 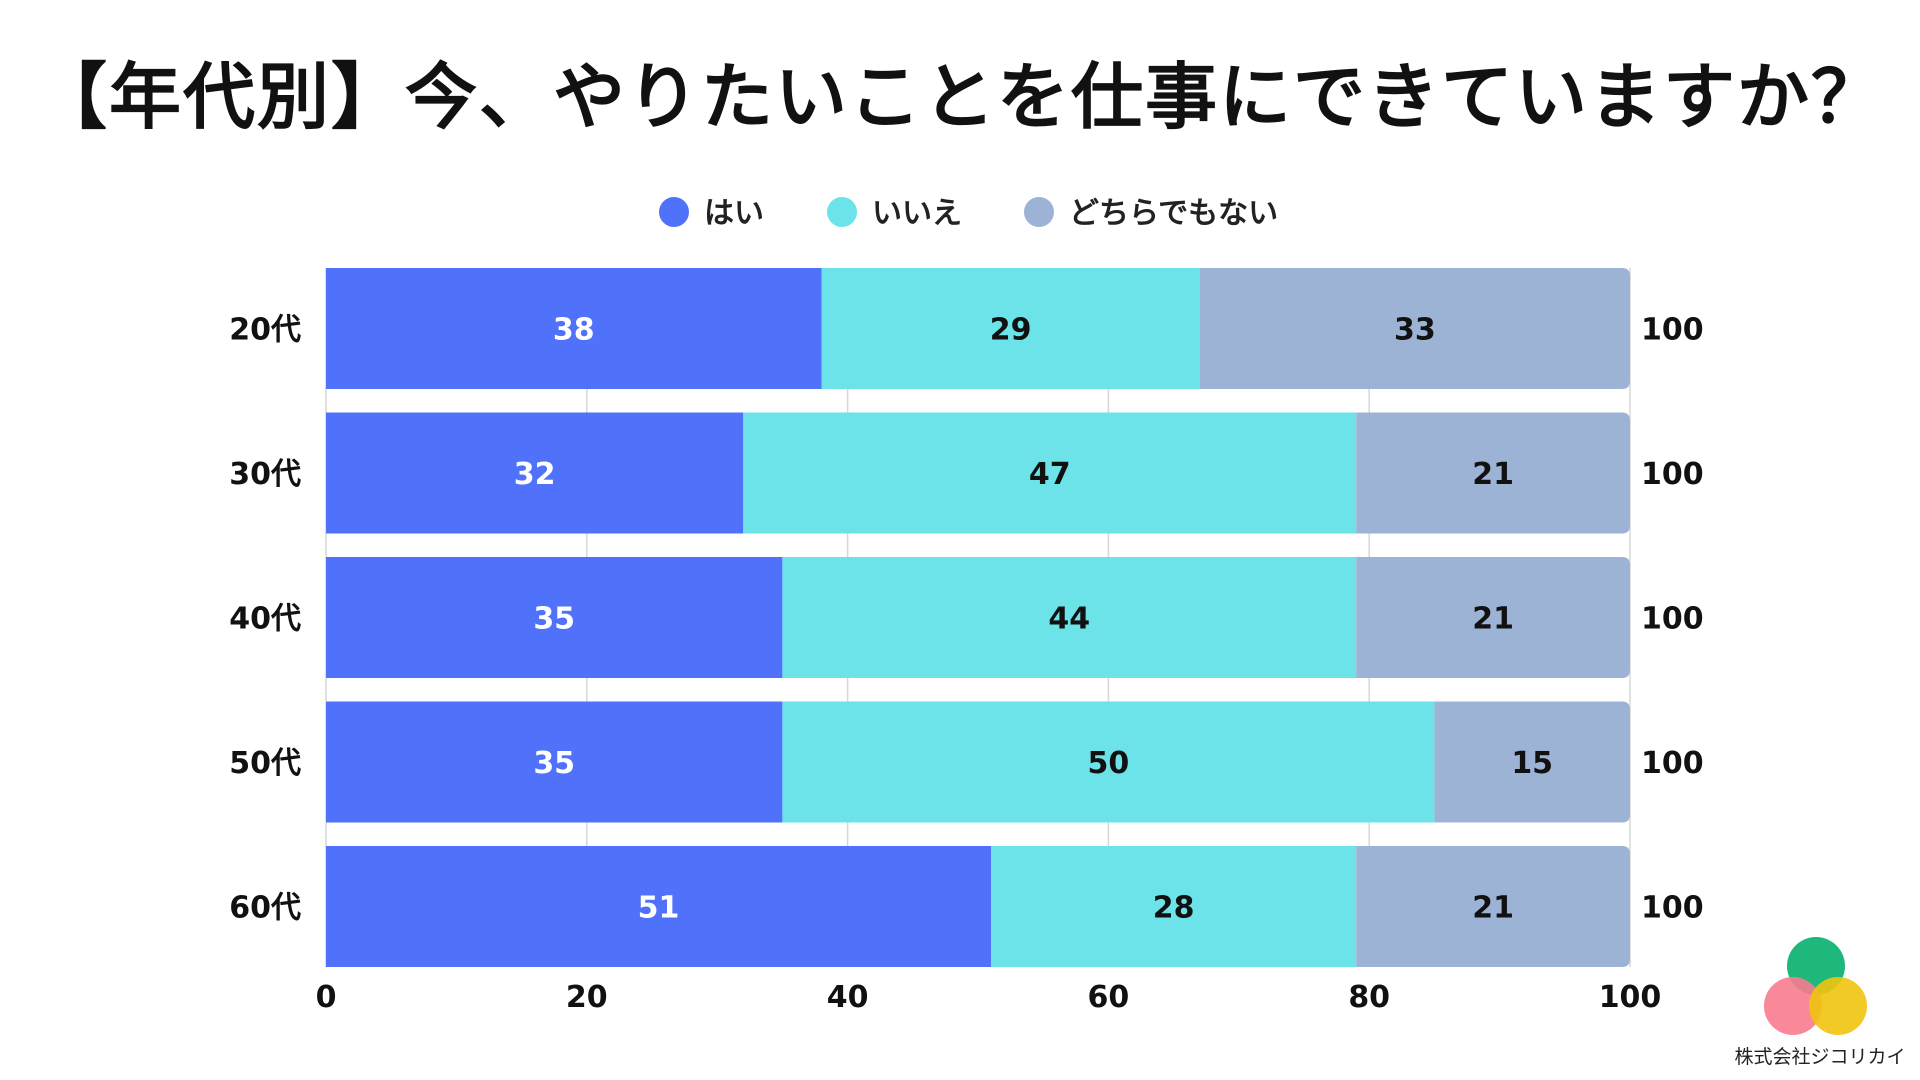 I want to click on bar-value-label: 33, so click(x=1415, y=330).